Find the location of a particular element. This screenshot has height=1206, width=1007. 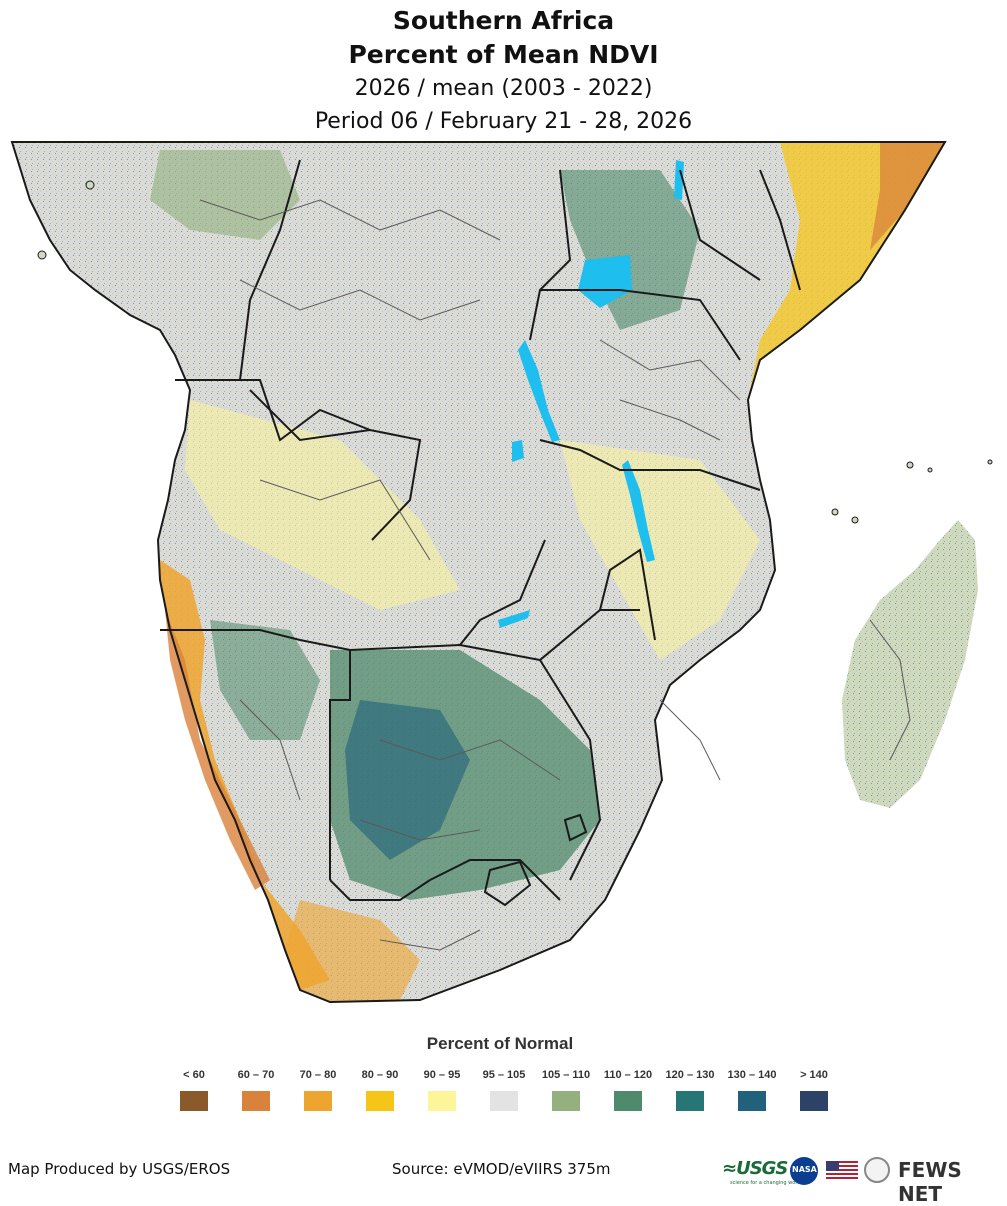

dry-zone-tanzania-mozambique is located at coordinates (660, 550).